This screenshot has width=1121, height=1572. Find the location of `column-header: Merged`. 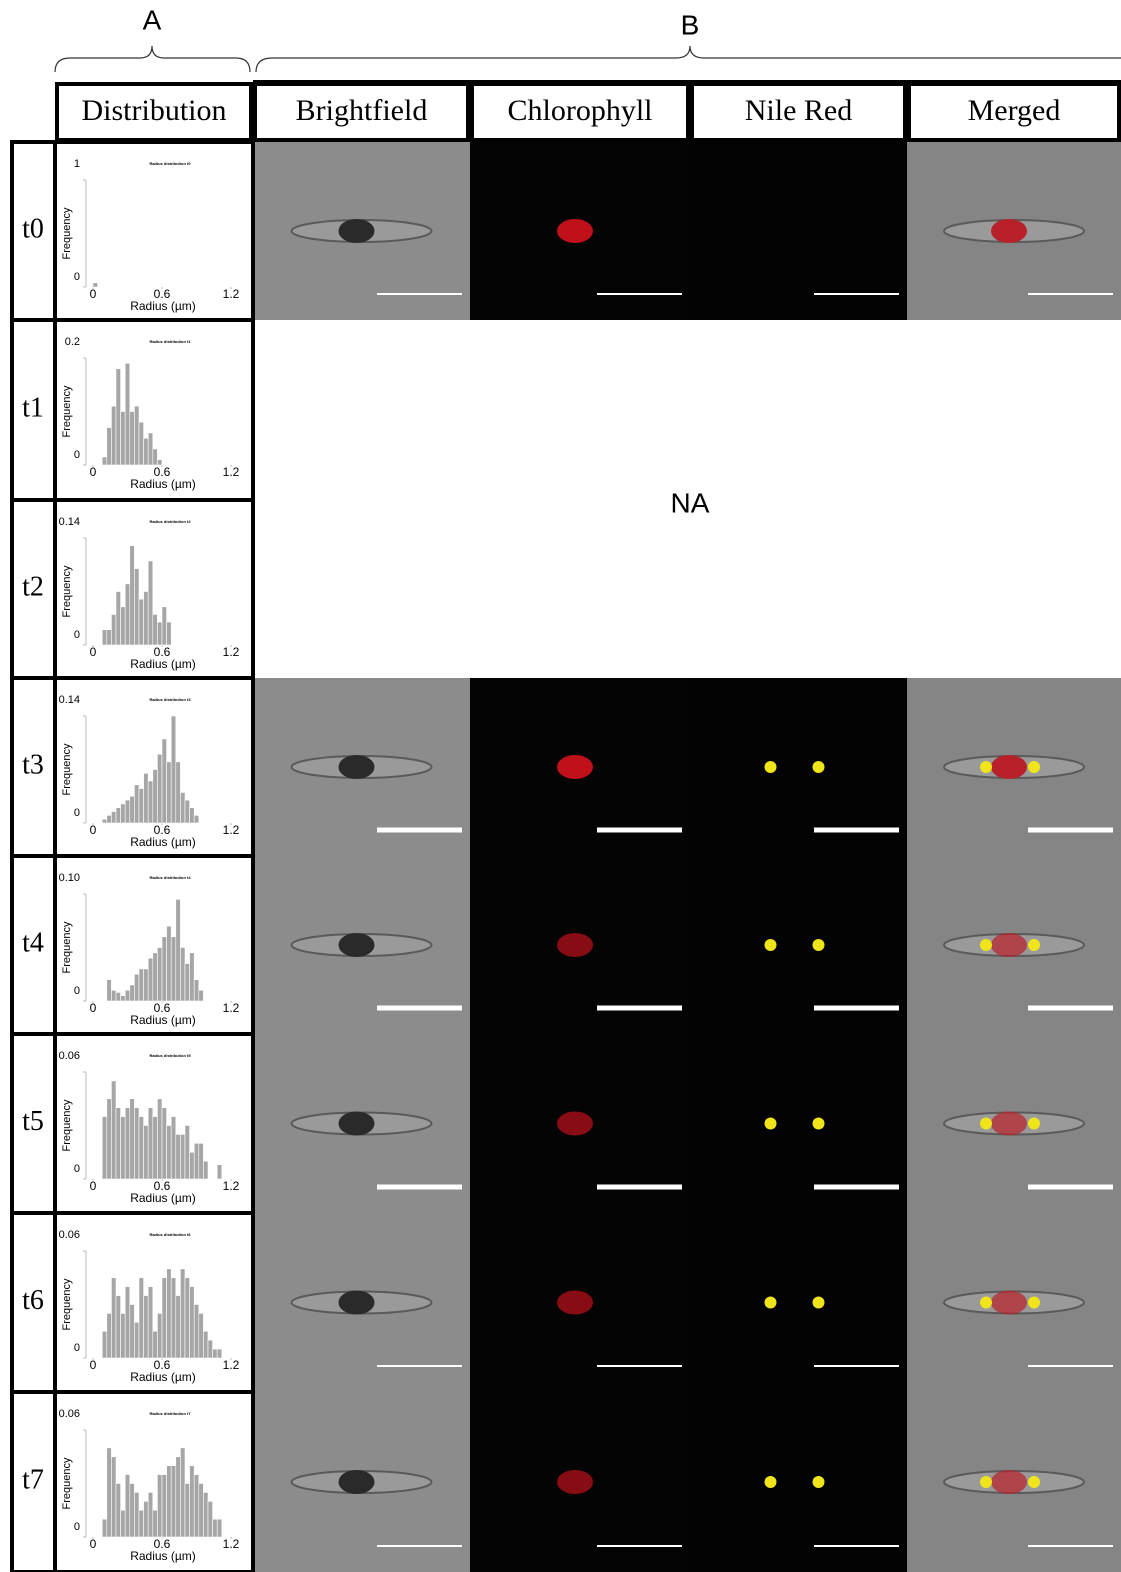

column-header: Merged is located at coordinates (1014, 110).